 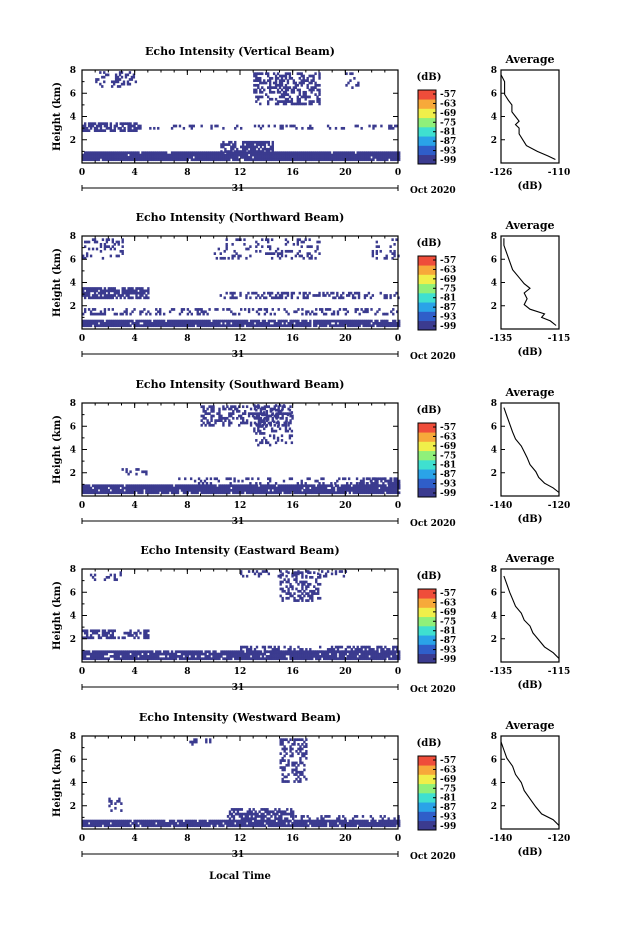 I want to click on avg-x-tick-label: -110, so click(x=559, y=173).